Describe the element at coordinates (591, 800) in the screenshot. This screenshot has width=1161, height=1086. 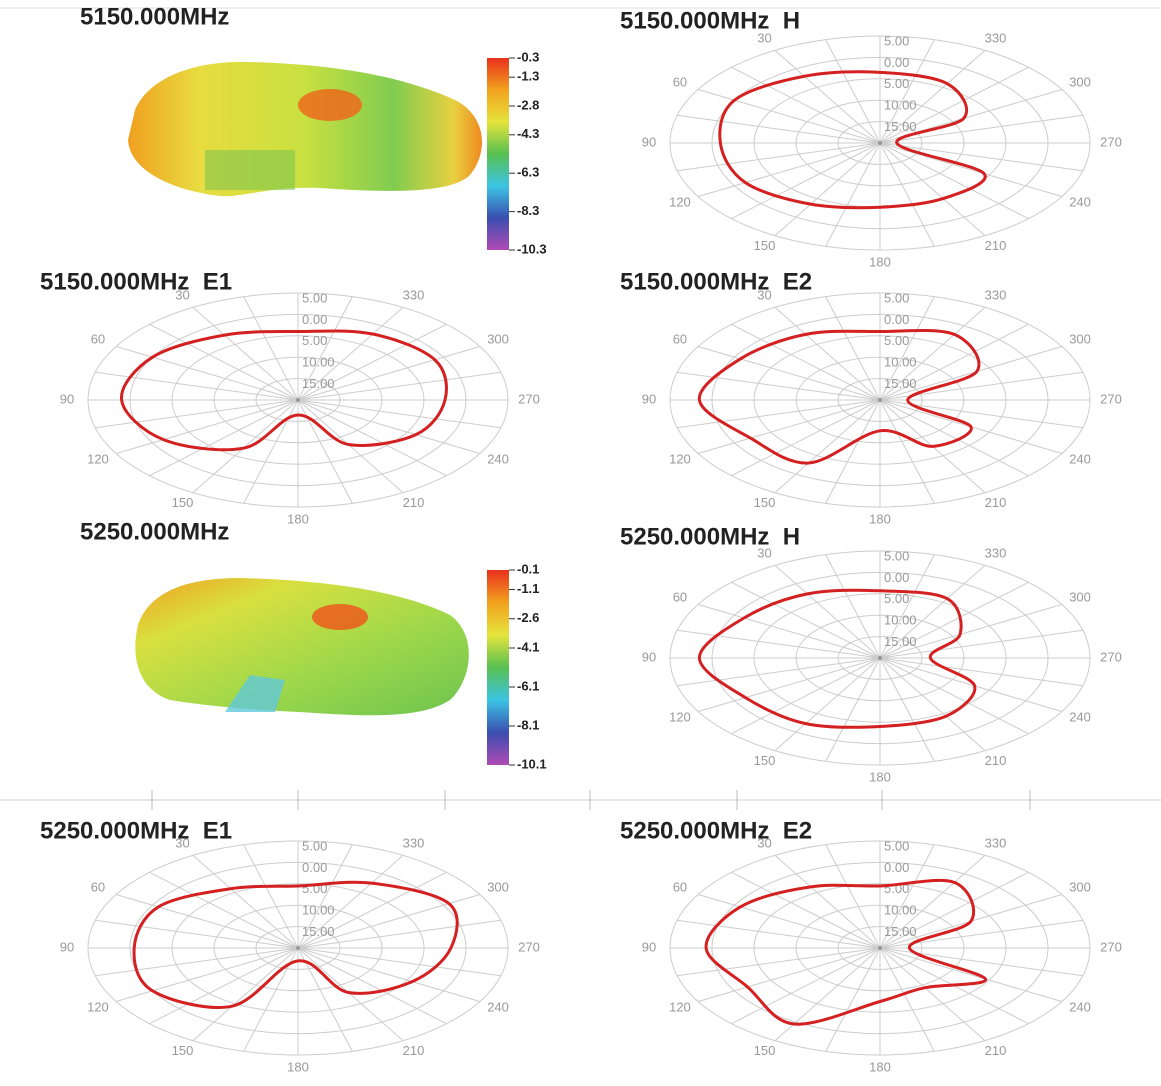
I see `divider-ticks` at that location.